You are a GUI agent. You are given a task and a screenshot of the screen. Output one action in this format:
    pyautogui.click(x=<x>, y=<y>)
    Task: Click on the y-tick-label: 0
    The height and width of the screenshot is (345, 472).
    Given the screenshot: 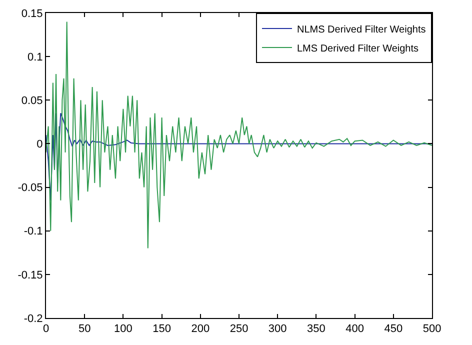 What is the action you would take?
    pyautogui.click(x=39, y=144)
    